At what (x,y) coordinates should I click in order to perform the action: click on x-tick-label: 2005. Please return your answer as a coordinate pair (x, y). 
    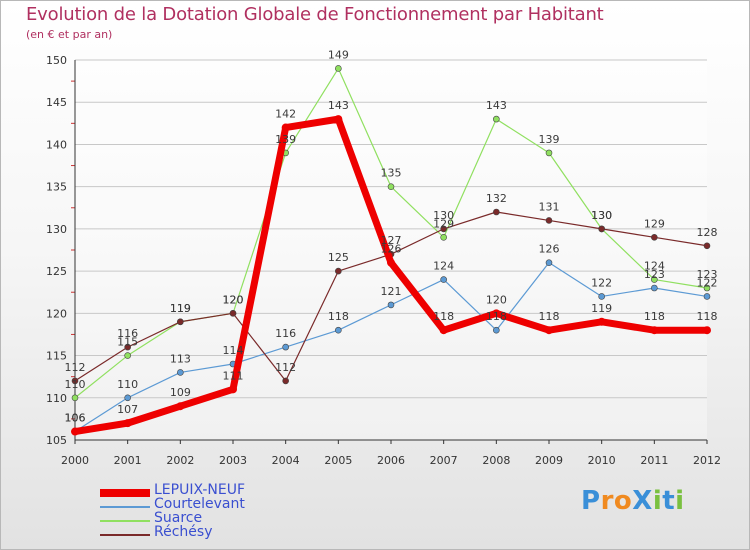
    Looking at the image, I should click on (338, 460).